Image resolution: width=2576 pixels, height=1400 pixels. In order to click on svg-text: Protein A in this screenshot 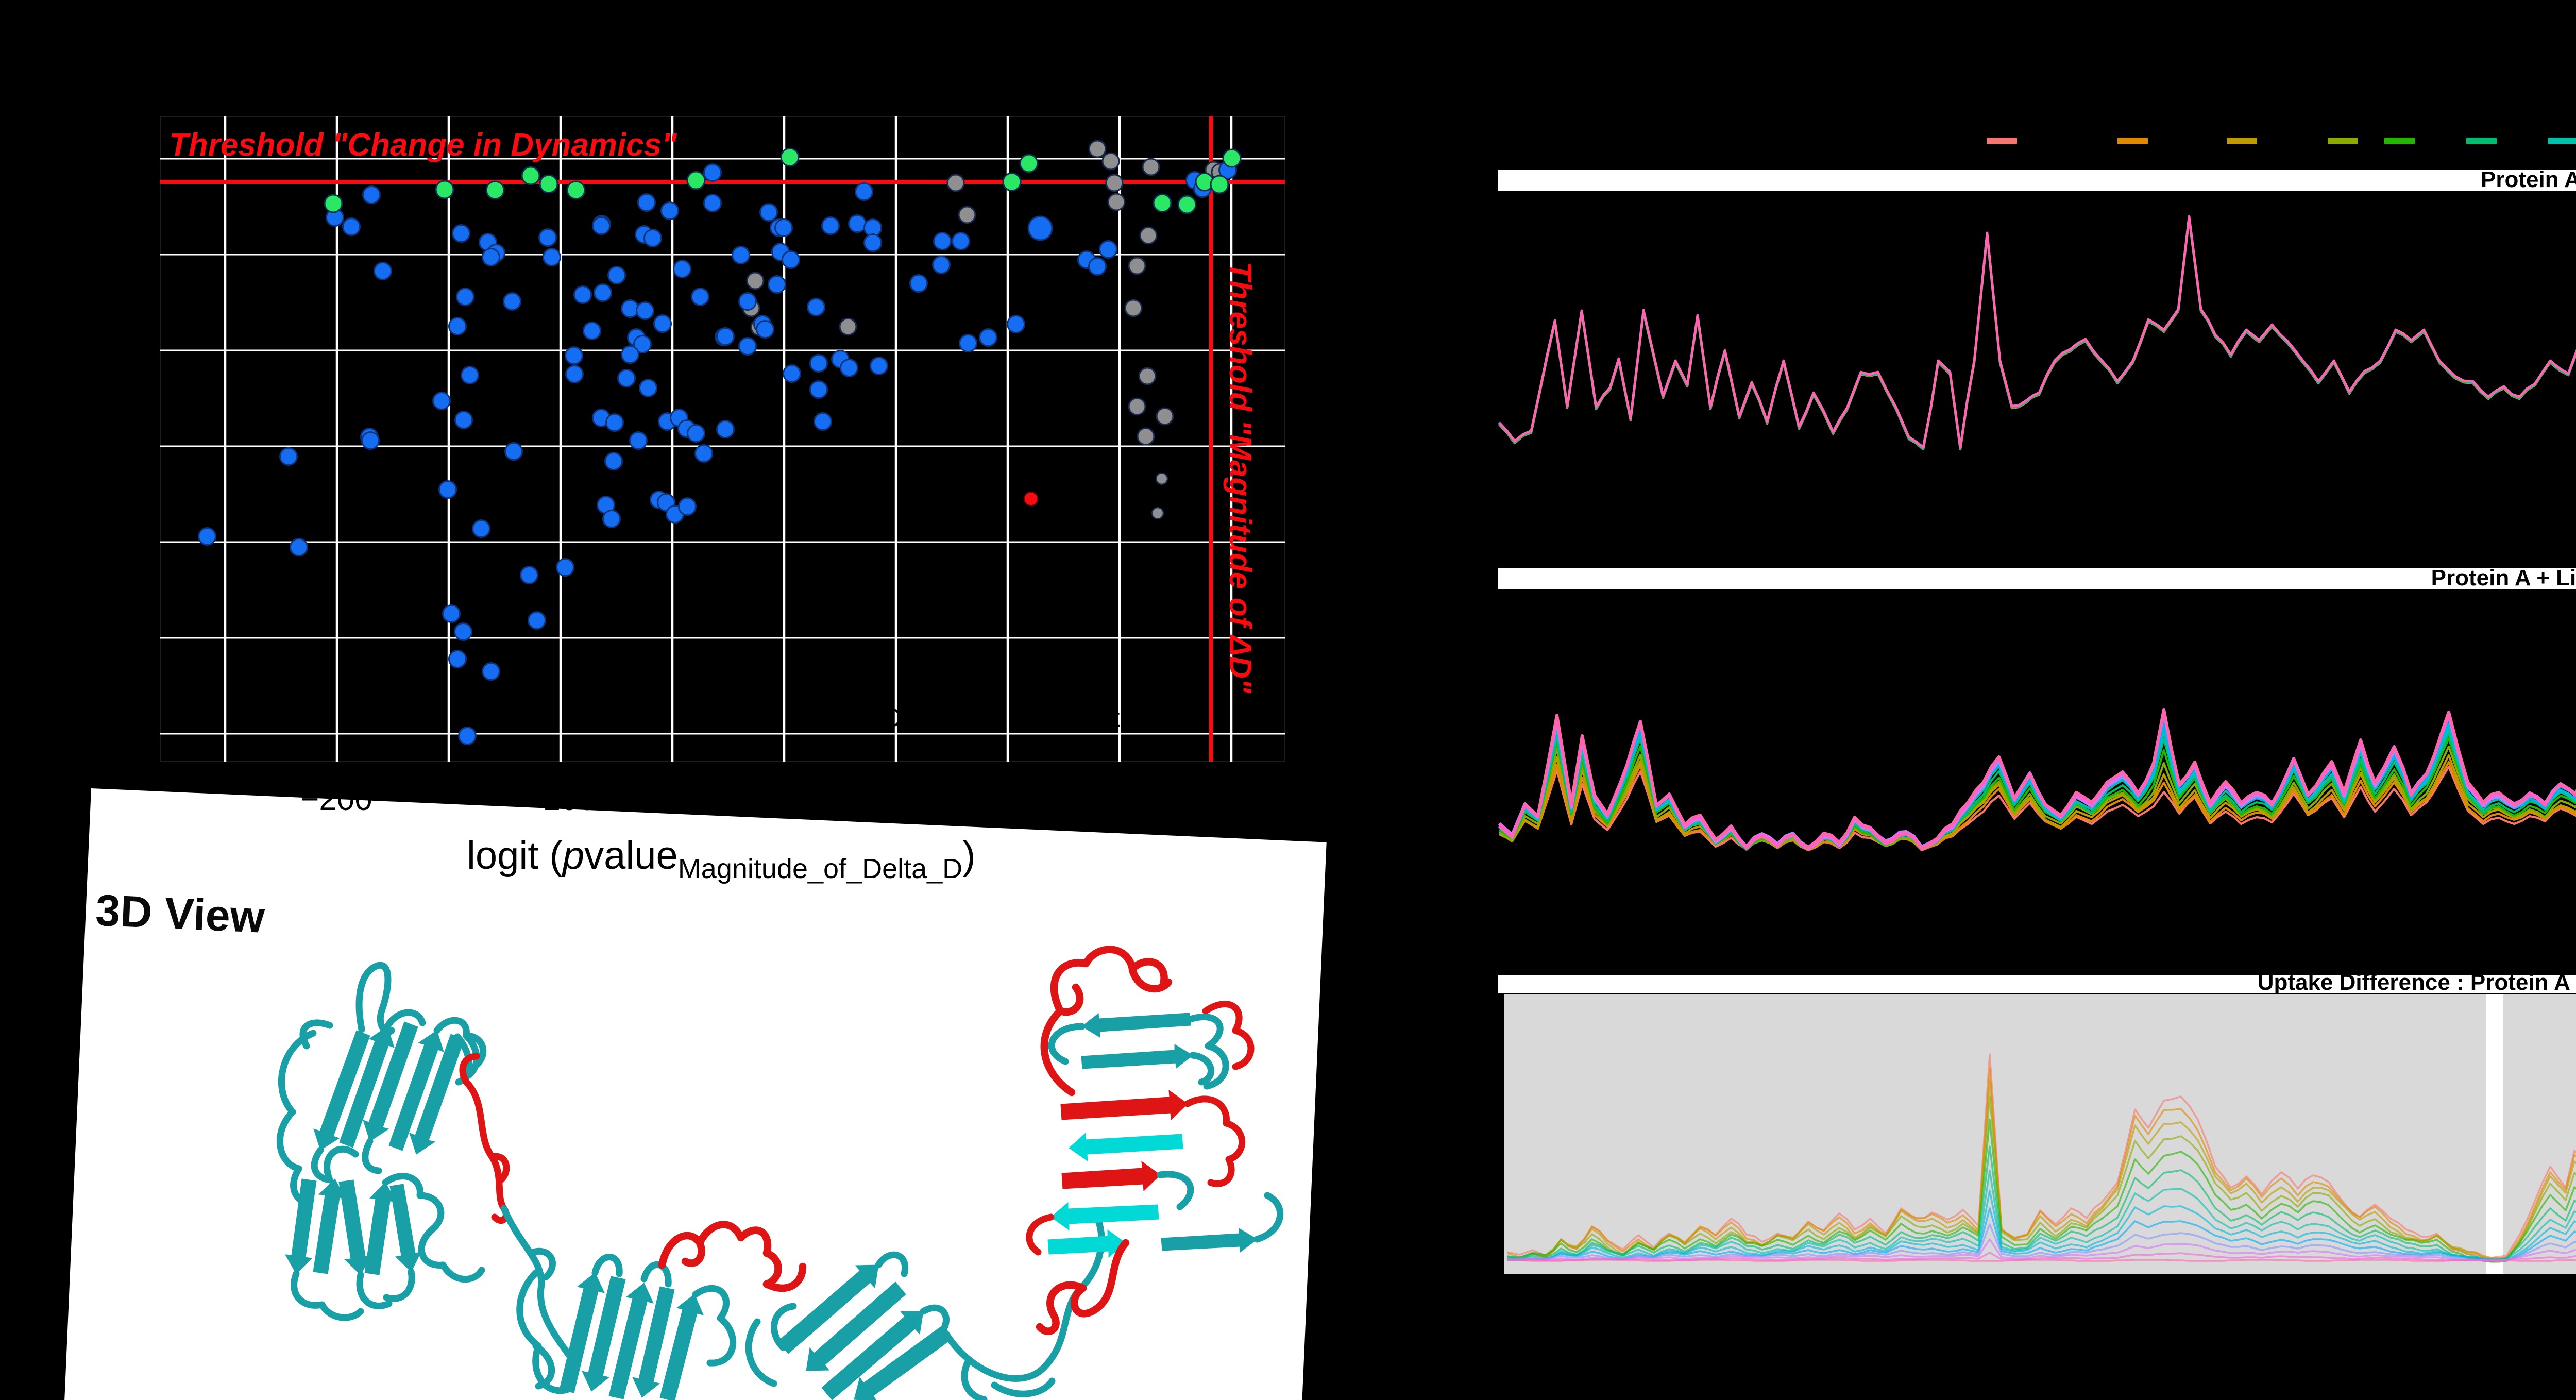, I will do `click(2528, 179)`.